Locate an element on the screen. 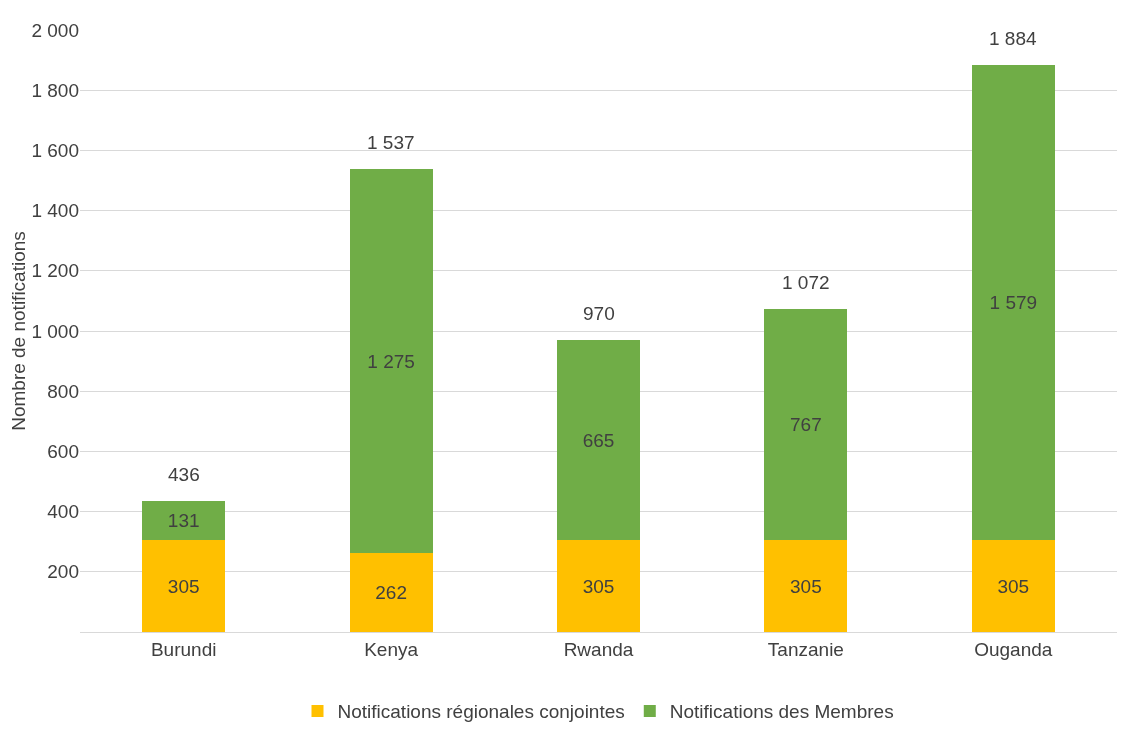  y-axis-title: Nombre de notifications is located at coordinates (19, 331).